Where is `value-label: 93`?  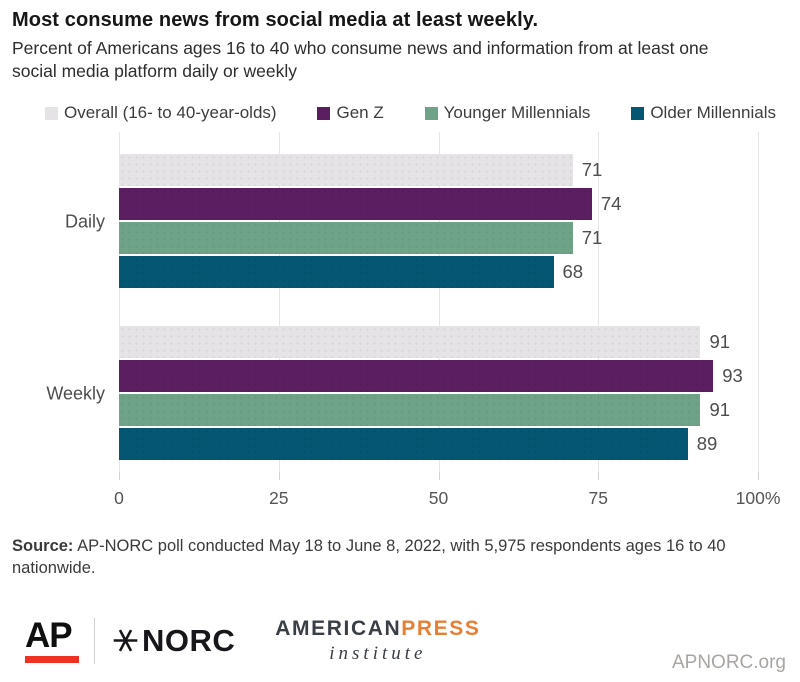 value-label: 93 is located at coordinates (732, 375).